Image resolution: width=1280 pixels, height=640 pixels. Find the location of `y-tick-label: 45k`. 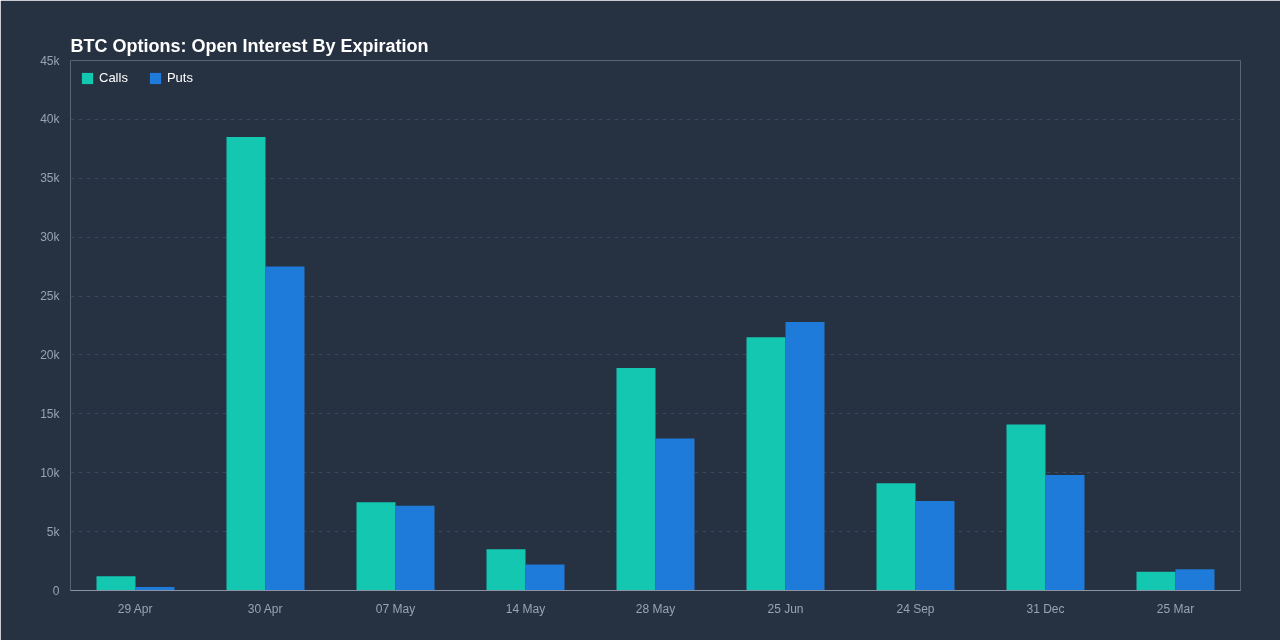

y-tick-label: 45k is located at coordinates (50, 60).